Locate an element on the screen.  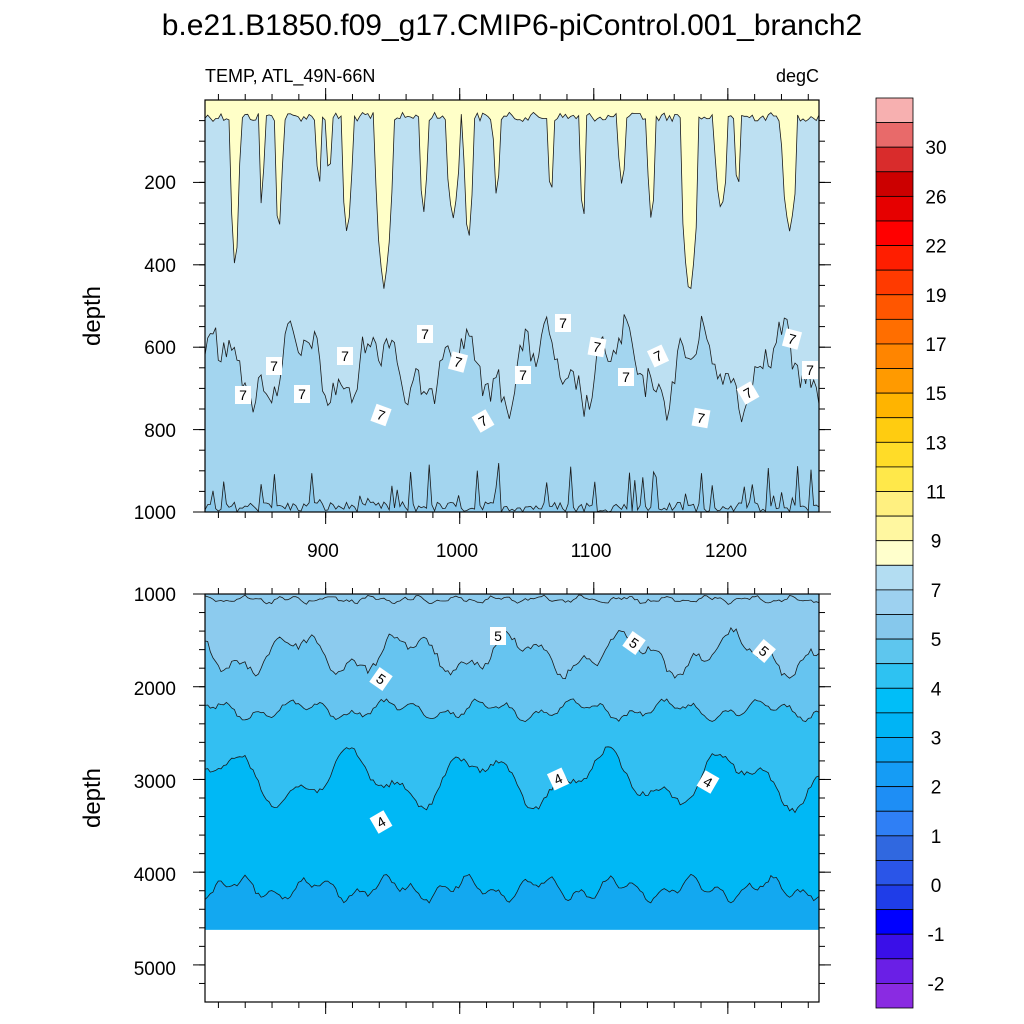
upper-ytick-label: 1000 is located at coordinates (155, 513).